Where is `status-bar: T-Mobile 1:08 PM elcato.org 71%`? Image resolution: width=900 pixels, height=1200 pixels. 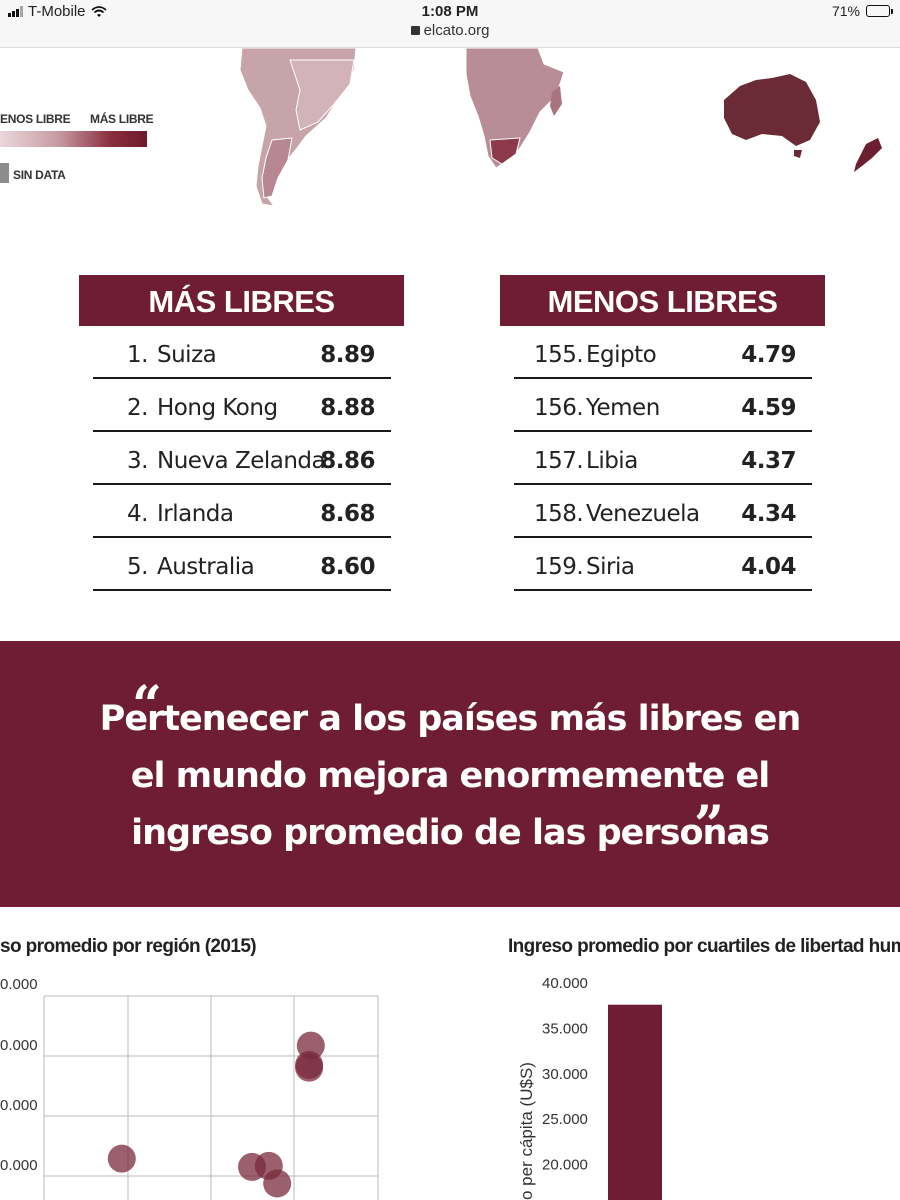 status-bar: T-Mobile 1:08 PM elcato.org 71% is located at coordinates (450, 24).